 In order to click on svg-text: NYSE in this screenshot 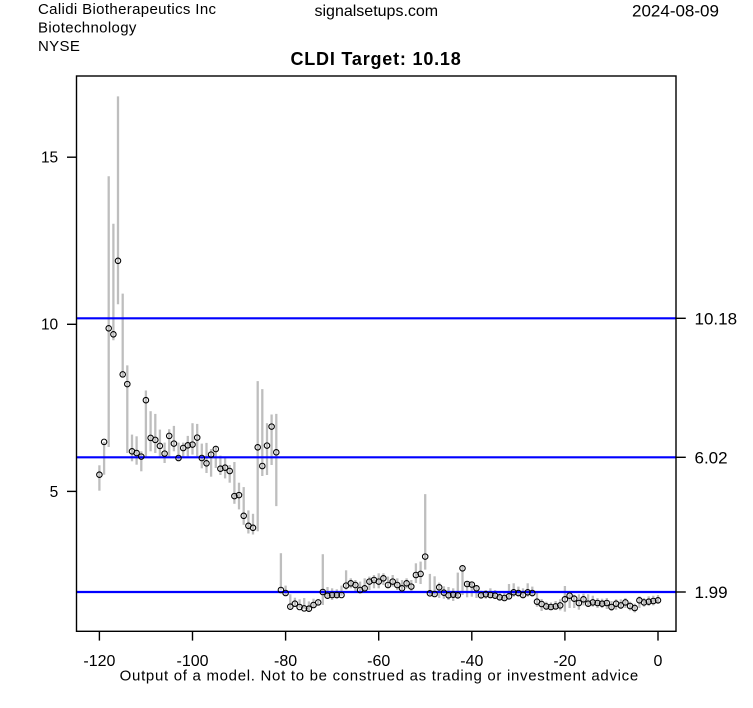, I will do `click(59, 46)`.